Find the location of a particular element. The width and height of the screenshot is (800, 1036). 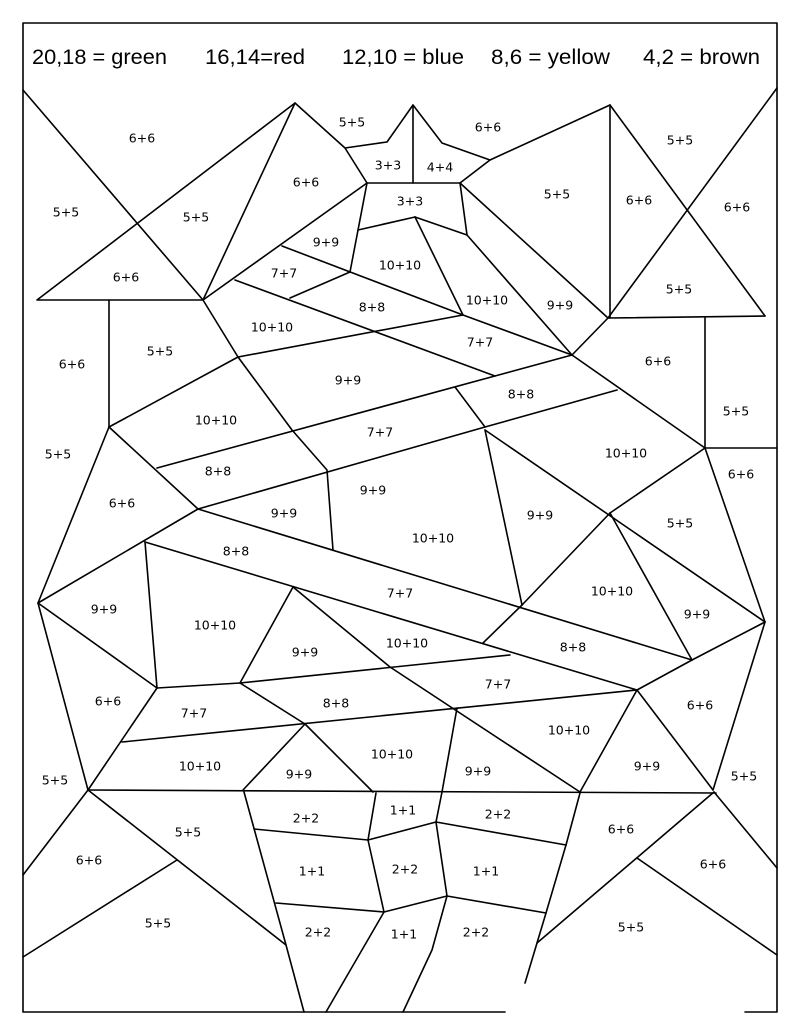

region-label: 4+4 is located at coordinates (440, 167).